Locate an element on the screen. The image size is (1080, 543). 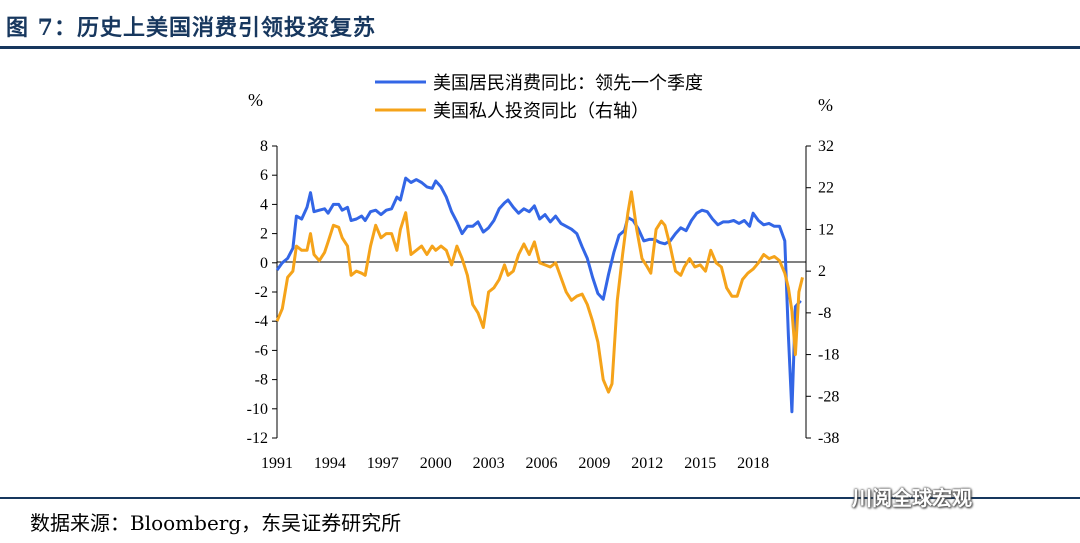
x-tick-label: 2006 is located at coordinates (542, 463).